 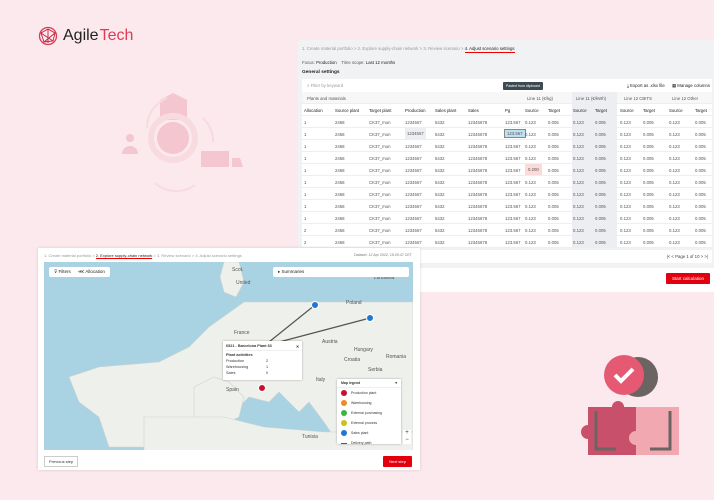 I want to click on sales-plant-pin, so click(x=370, y=318).